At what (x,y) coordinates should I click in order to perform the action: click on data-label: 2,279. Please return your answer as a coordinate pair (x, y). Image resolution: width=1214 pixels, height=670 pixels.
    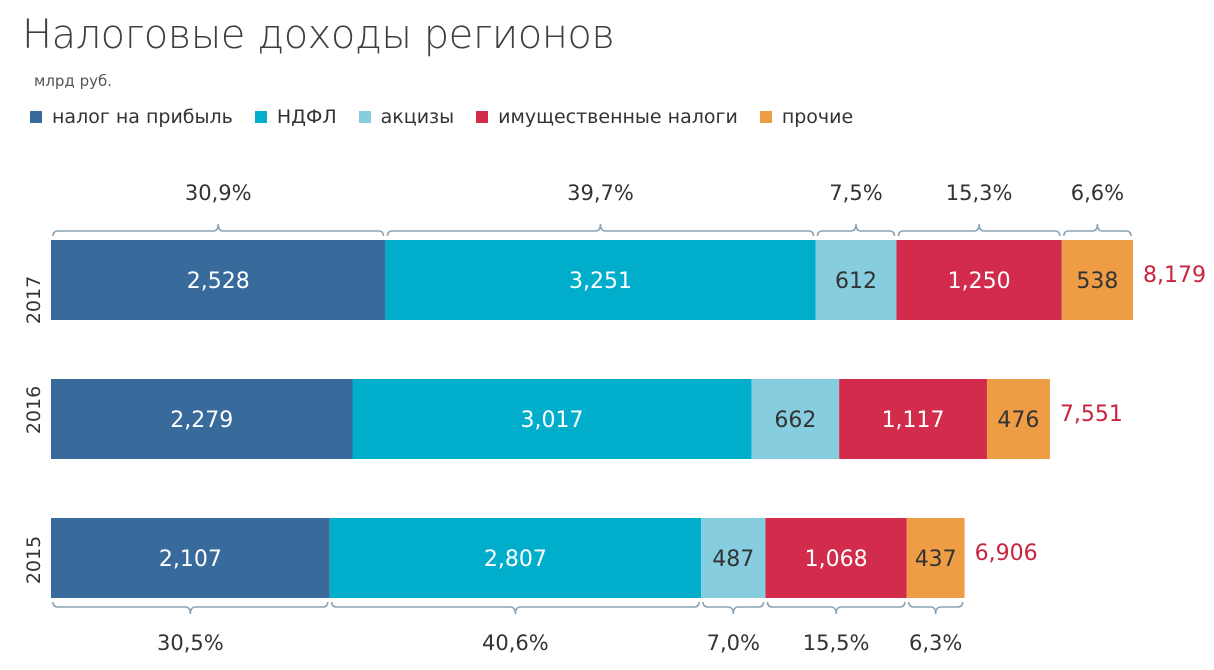
    Looking at the image, I should click on (201, 420).